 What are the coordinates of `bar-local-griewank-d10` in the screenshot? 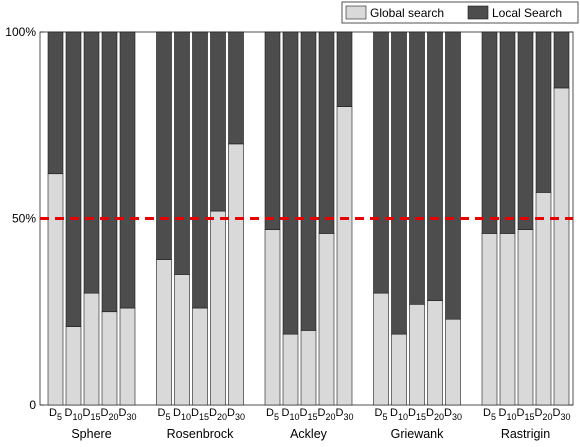 It's located at (399, 183).